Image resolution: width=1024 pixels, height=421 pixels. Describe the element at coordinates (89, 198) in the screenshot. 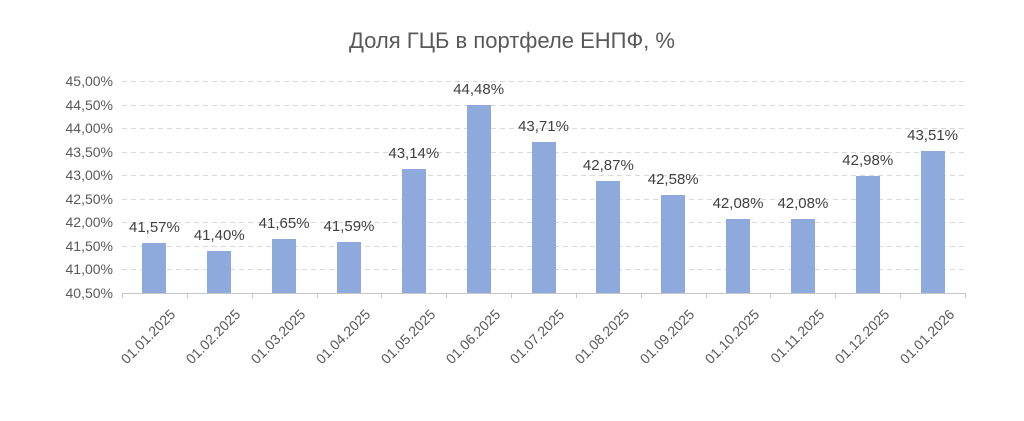

I see `y-axis-tick-label: 42,50%` at that location.